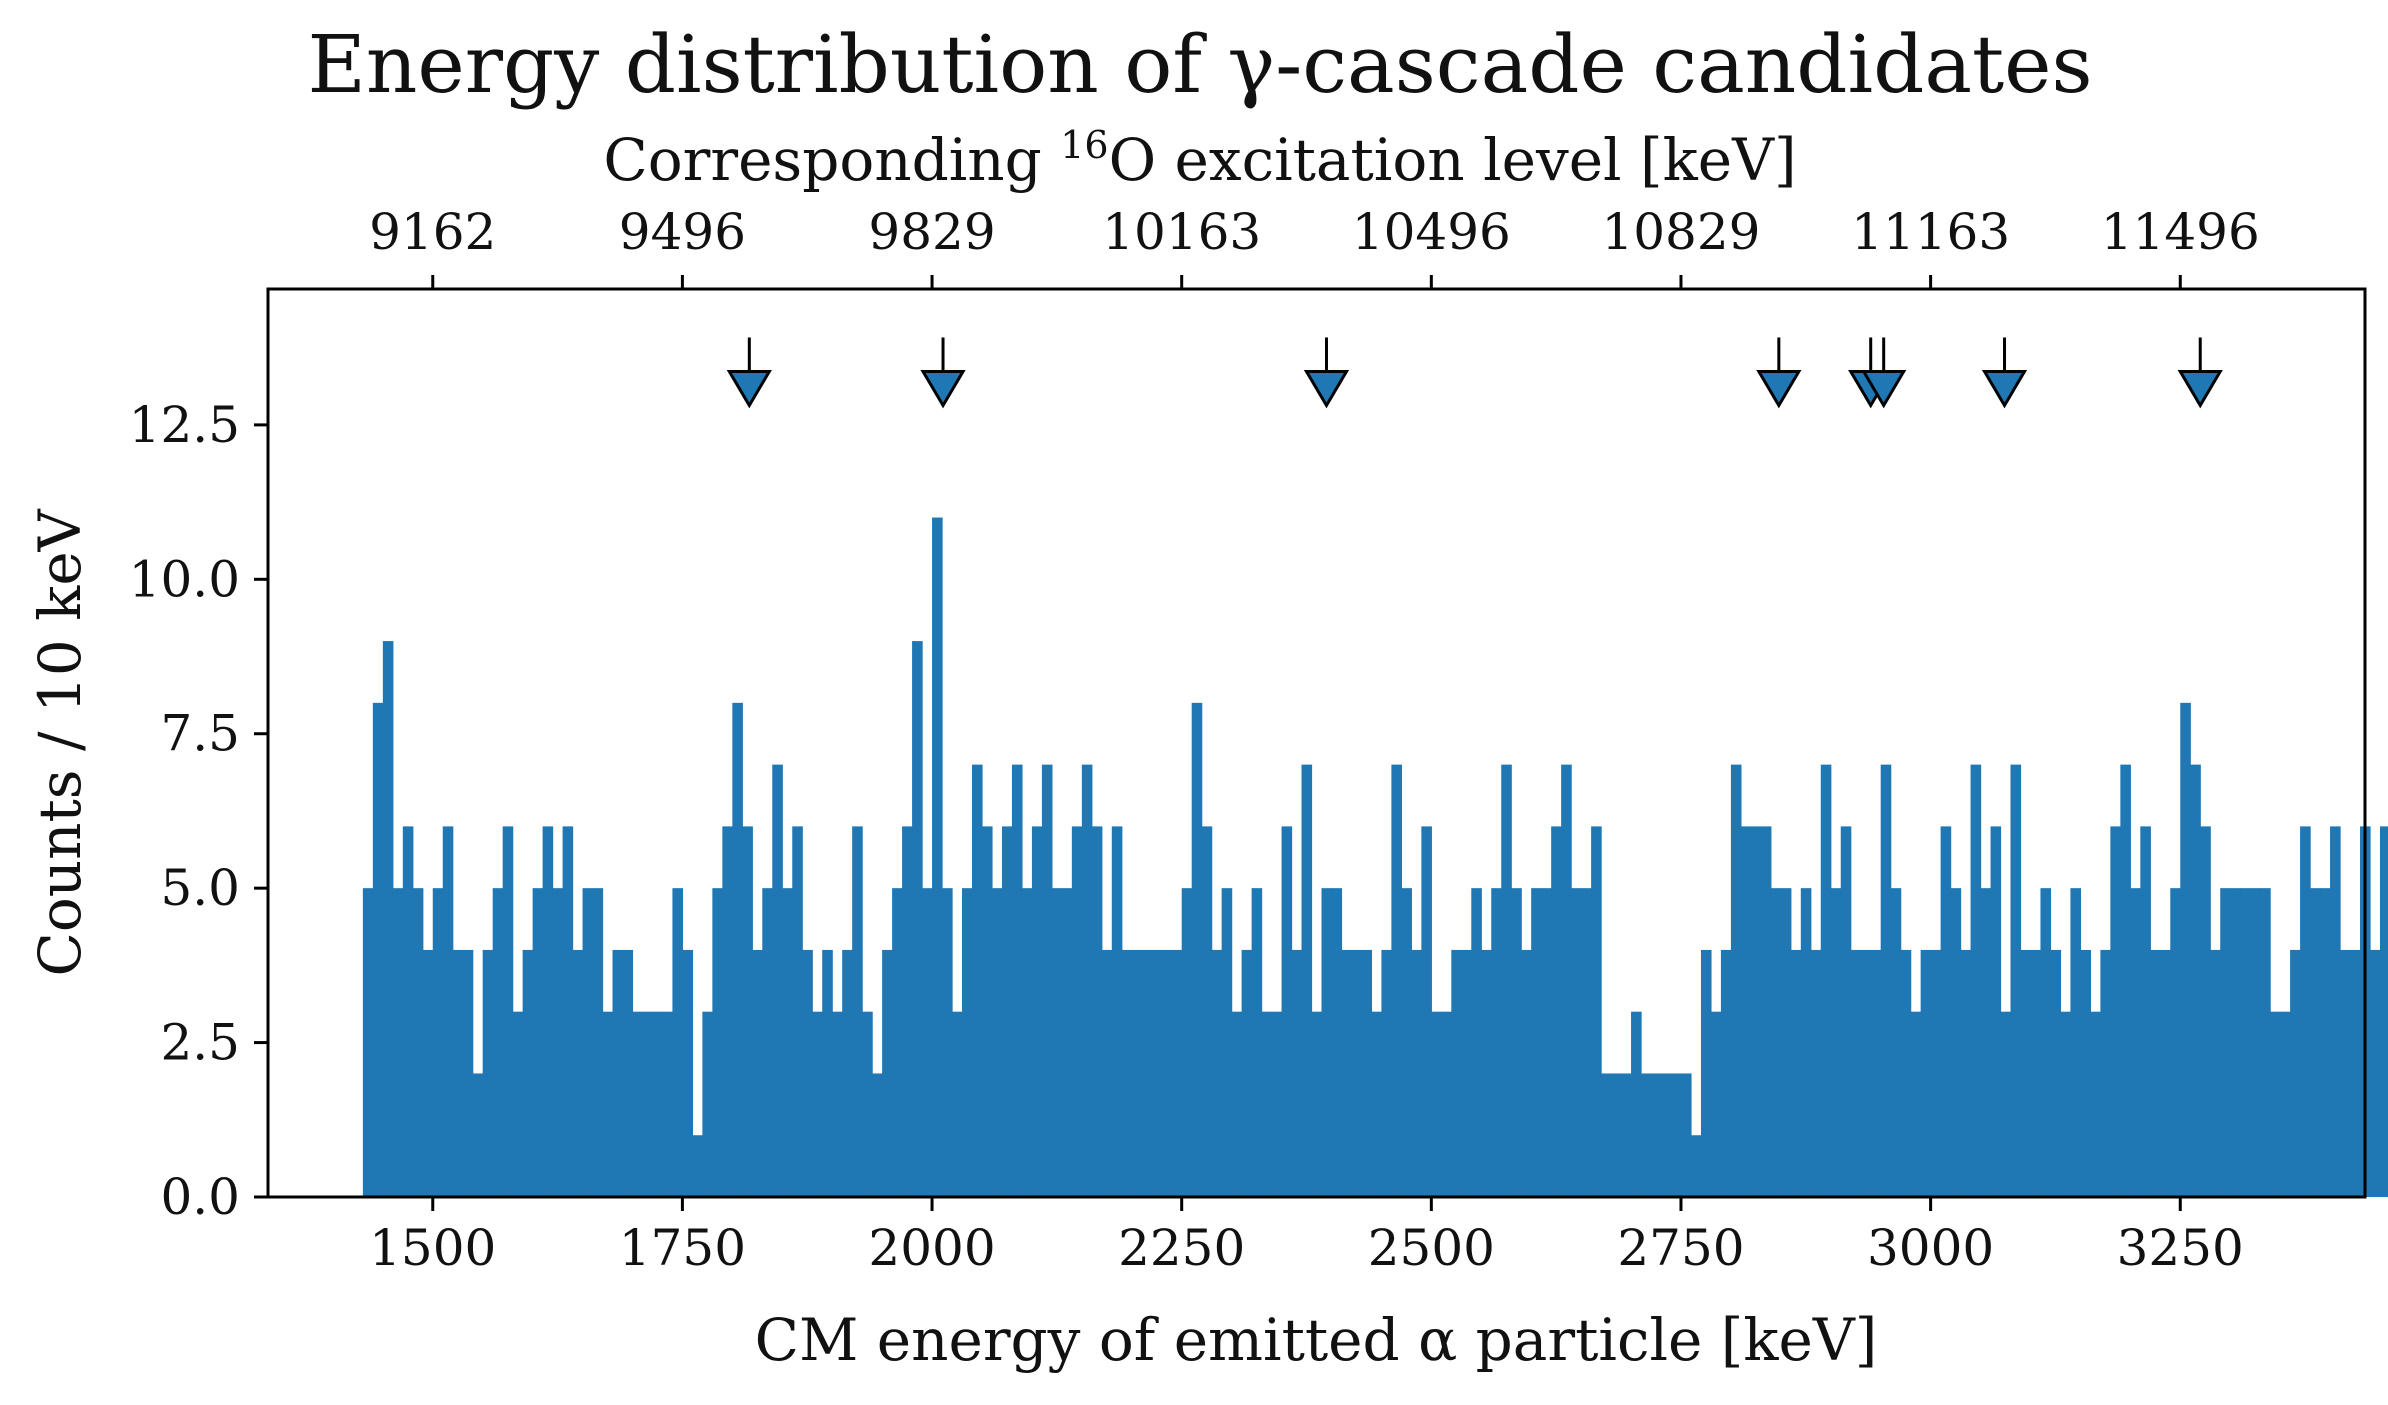 The image size is (2388, 1405). Describe the element at coordinates (682, 1248) in the screenshot. I see `x-tick-label: 1750` at that location.